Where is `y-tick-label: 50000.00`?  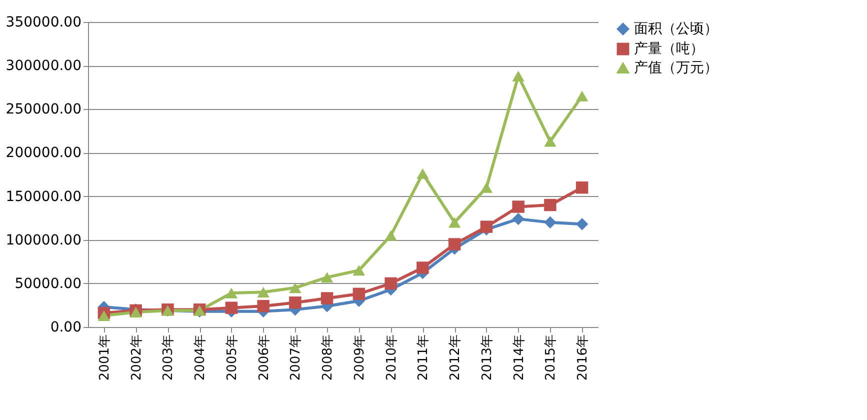 y-tick-label: 50000.00 is located at coordinates (48, 284).